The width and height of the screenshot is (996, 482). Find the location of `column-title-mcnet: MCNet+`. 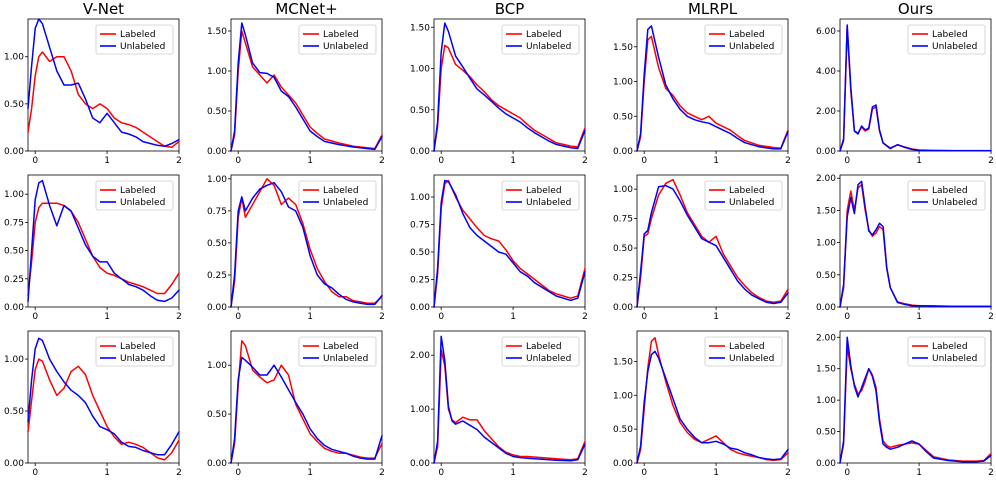

column-title-mcnet: MCNet+ is located at coordinates (306, 9).